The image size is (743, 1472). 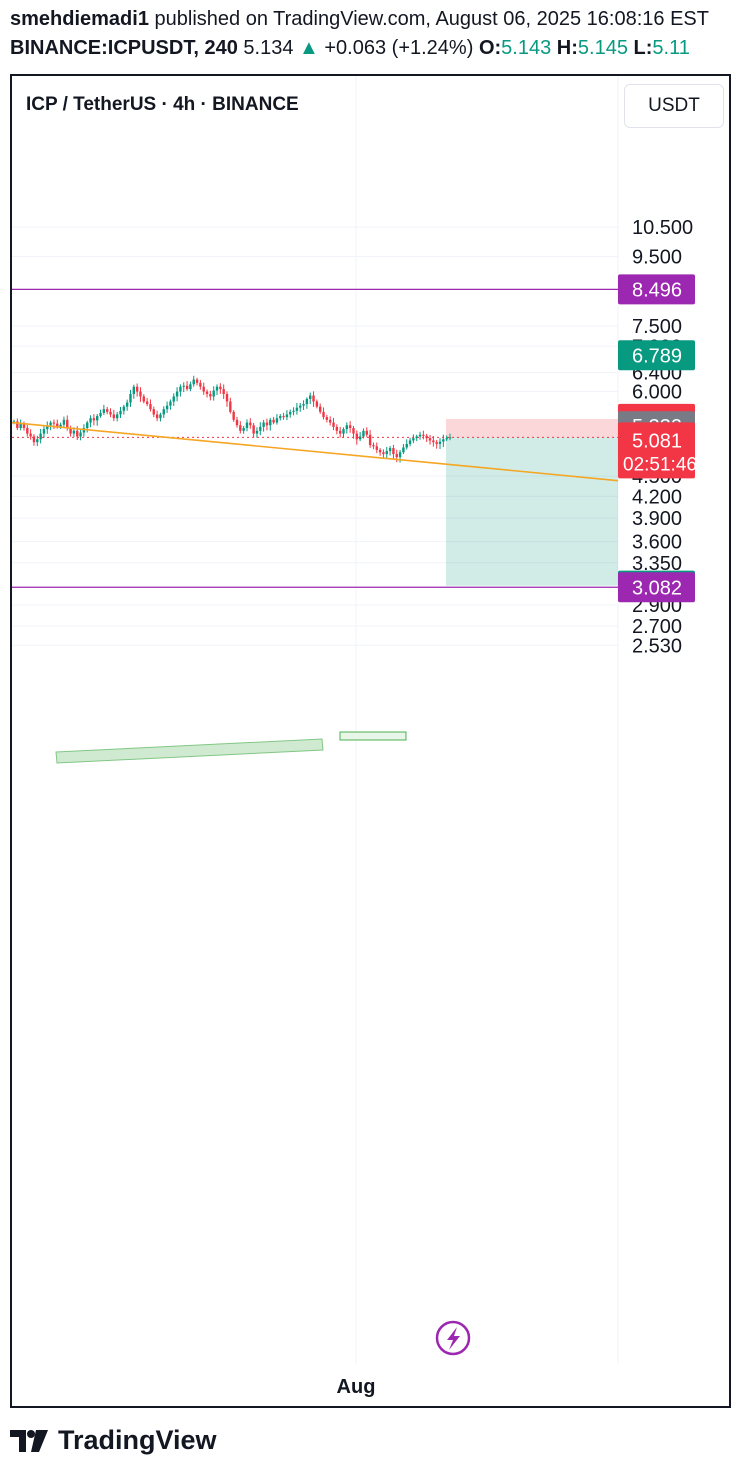 What do you see at coordinates (532, 428) in the screenshot?
I see `position-stop-zone` at bounding box center [532, 428].